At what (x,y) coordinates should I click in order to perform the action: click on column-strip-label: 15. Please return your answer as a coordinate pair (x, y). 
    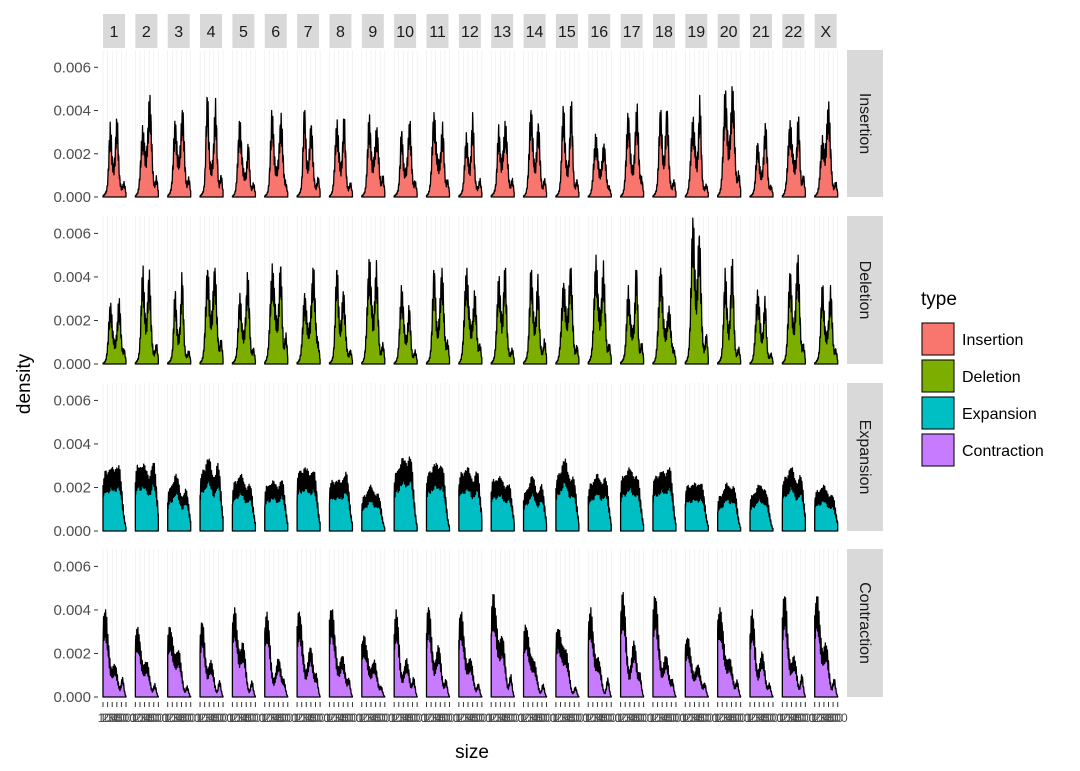
    Looking at the image, I should click on (567, 32).